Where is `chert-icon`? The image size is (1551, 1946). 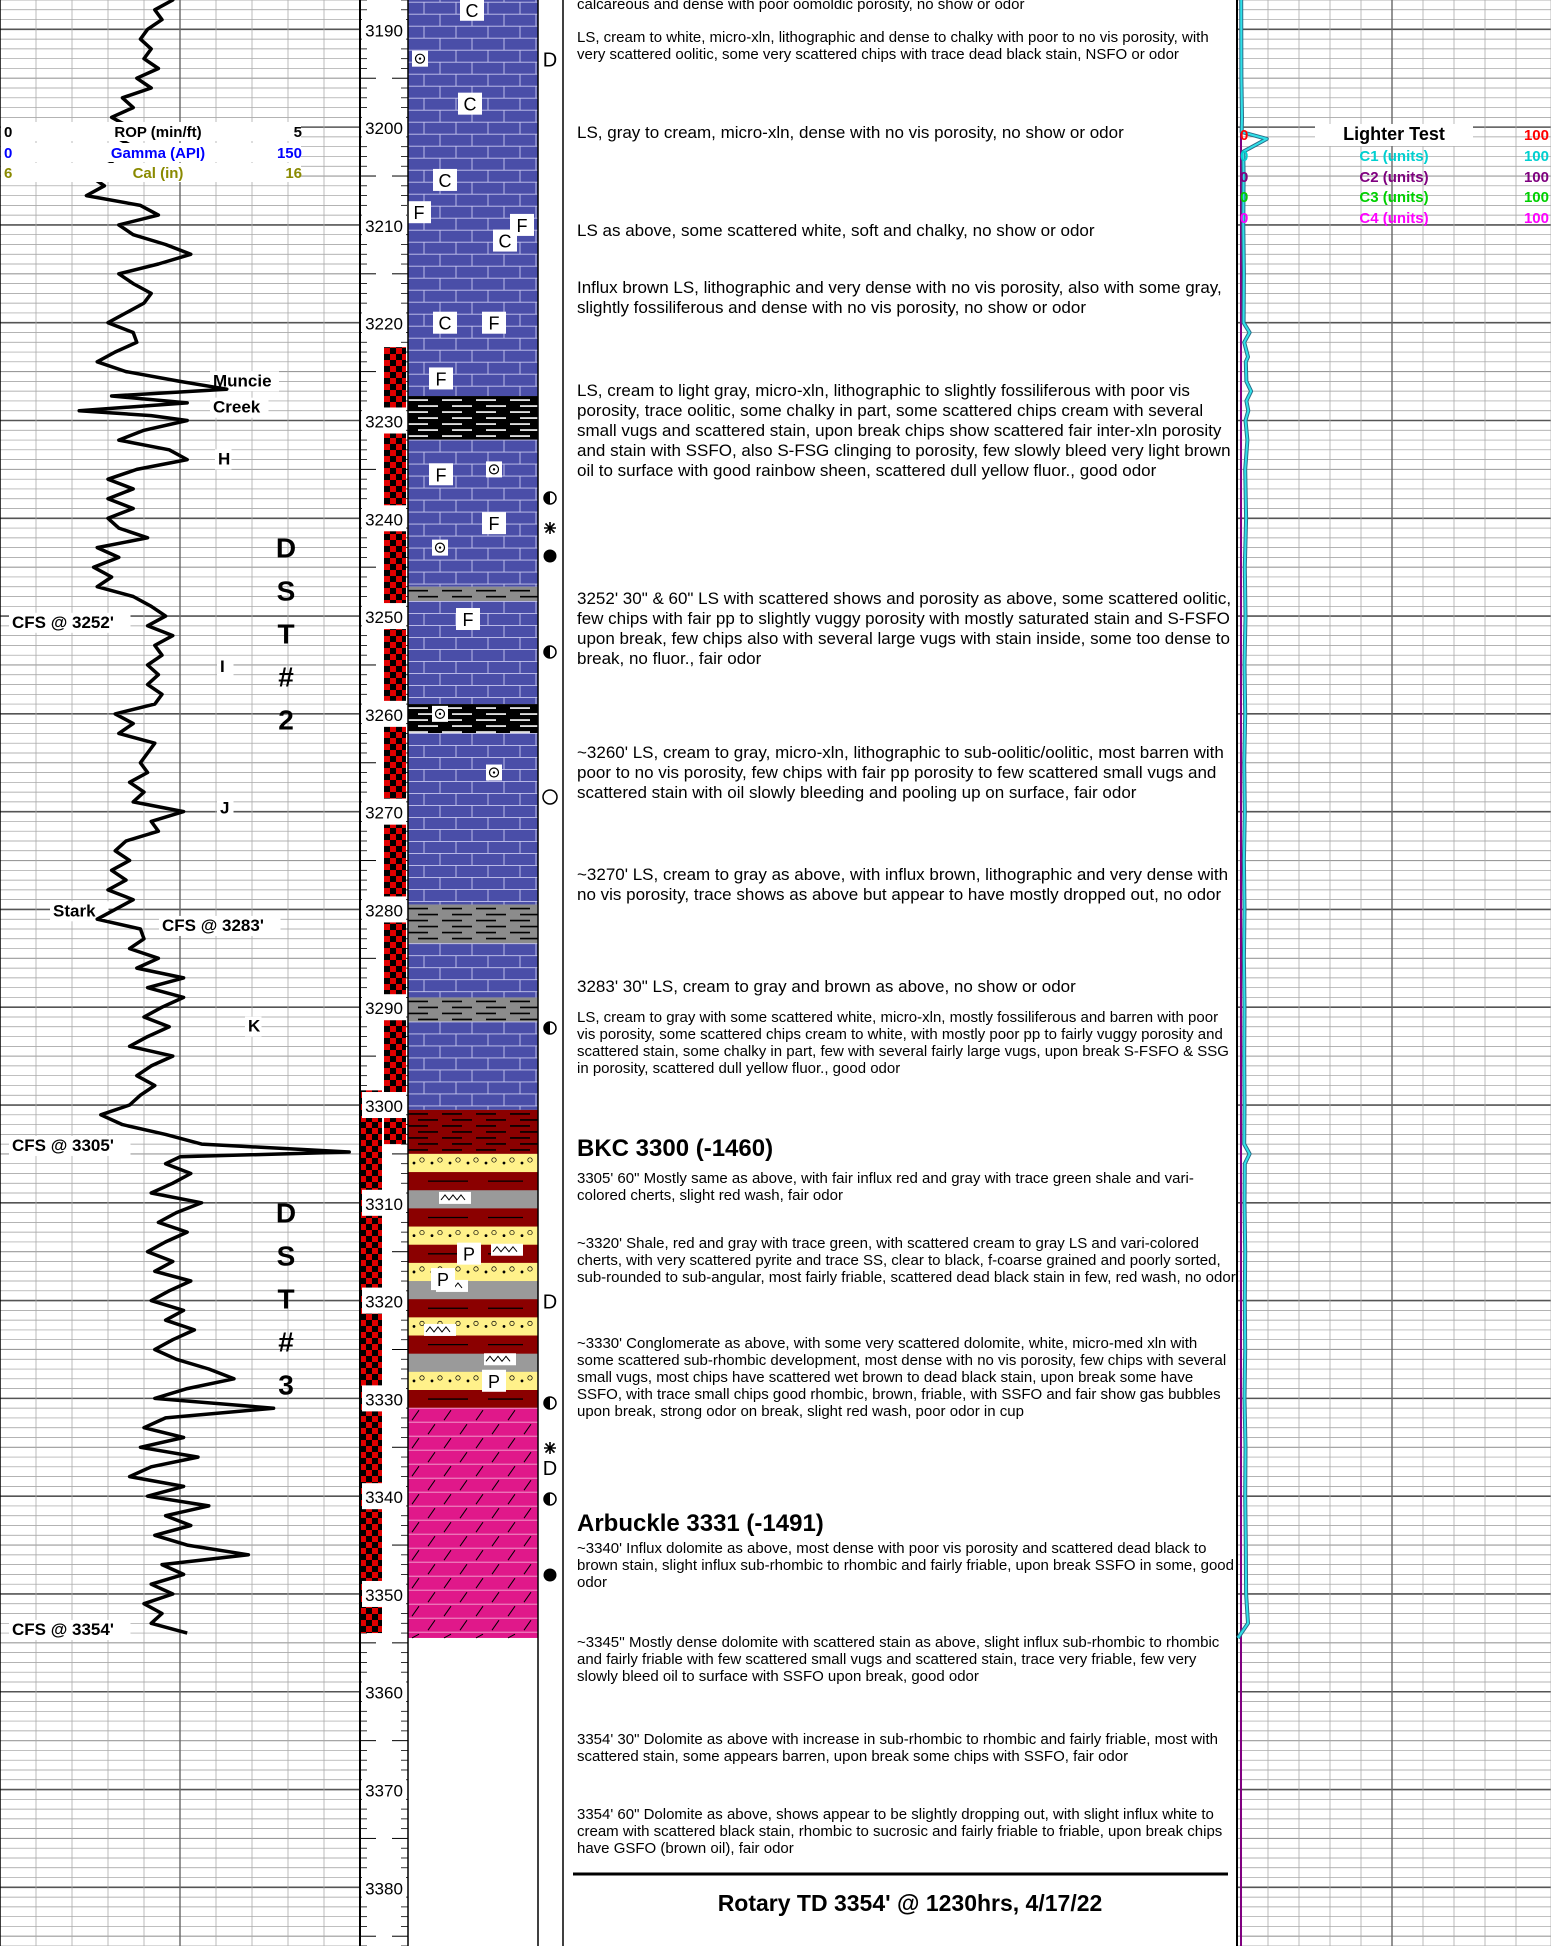
chert-icon is located at coordinates (438, 1329).